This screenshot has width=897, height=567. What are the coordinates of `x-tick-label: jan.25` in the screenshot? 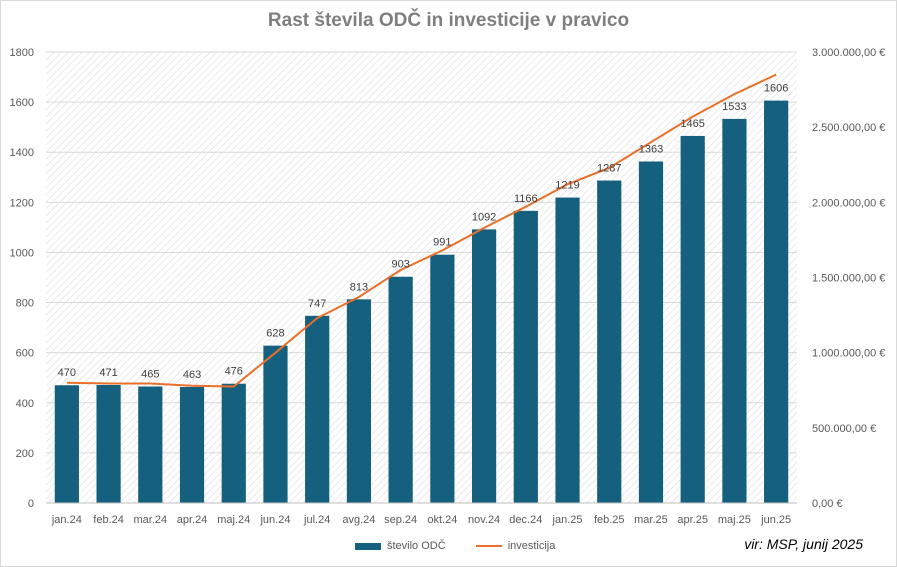 It's located at (567, 520).